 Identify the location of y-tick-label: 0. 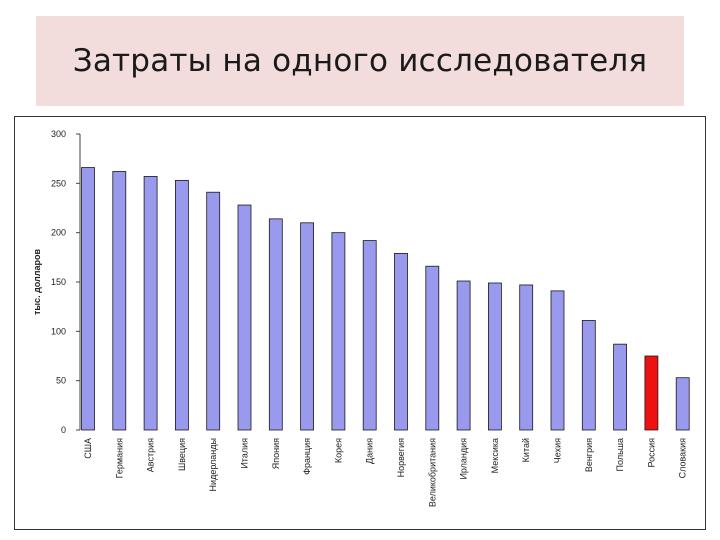
(63, 430).